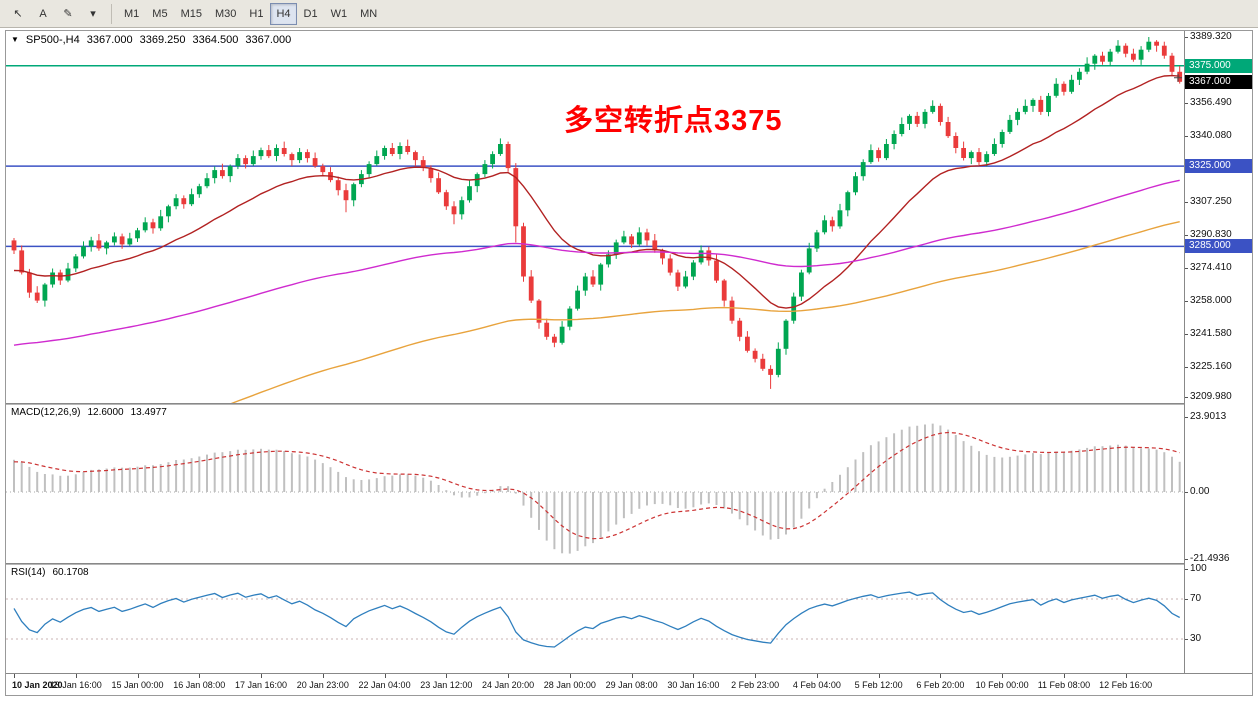 The width and height of the screenshot is (1258, 701). What do you see at coordinates (283, 13) in the screenshot?
I see `timeframe-h4-button: H4` at bounding box center [283, 13].